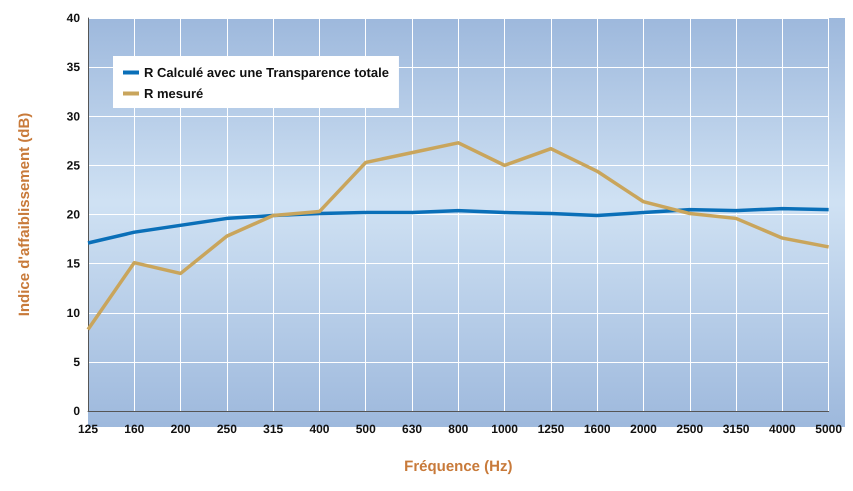 The width and height of the screenshot is (853, 491). I want to click on x-tick-label: 800, so click(458, 429).